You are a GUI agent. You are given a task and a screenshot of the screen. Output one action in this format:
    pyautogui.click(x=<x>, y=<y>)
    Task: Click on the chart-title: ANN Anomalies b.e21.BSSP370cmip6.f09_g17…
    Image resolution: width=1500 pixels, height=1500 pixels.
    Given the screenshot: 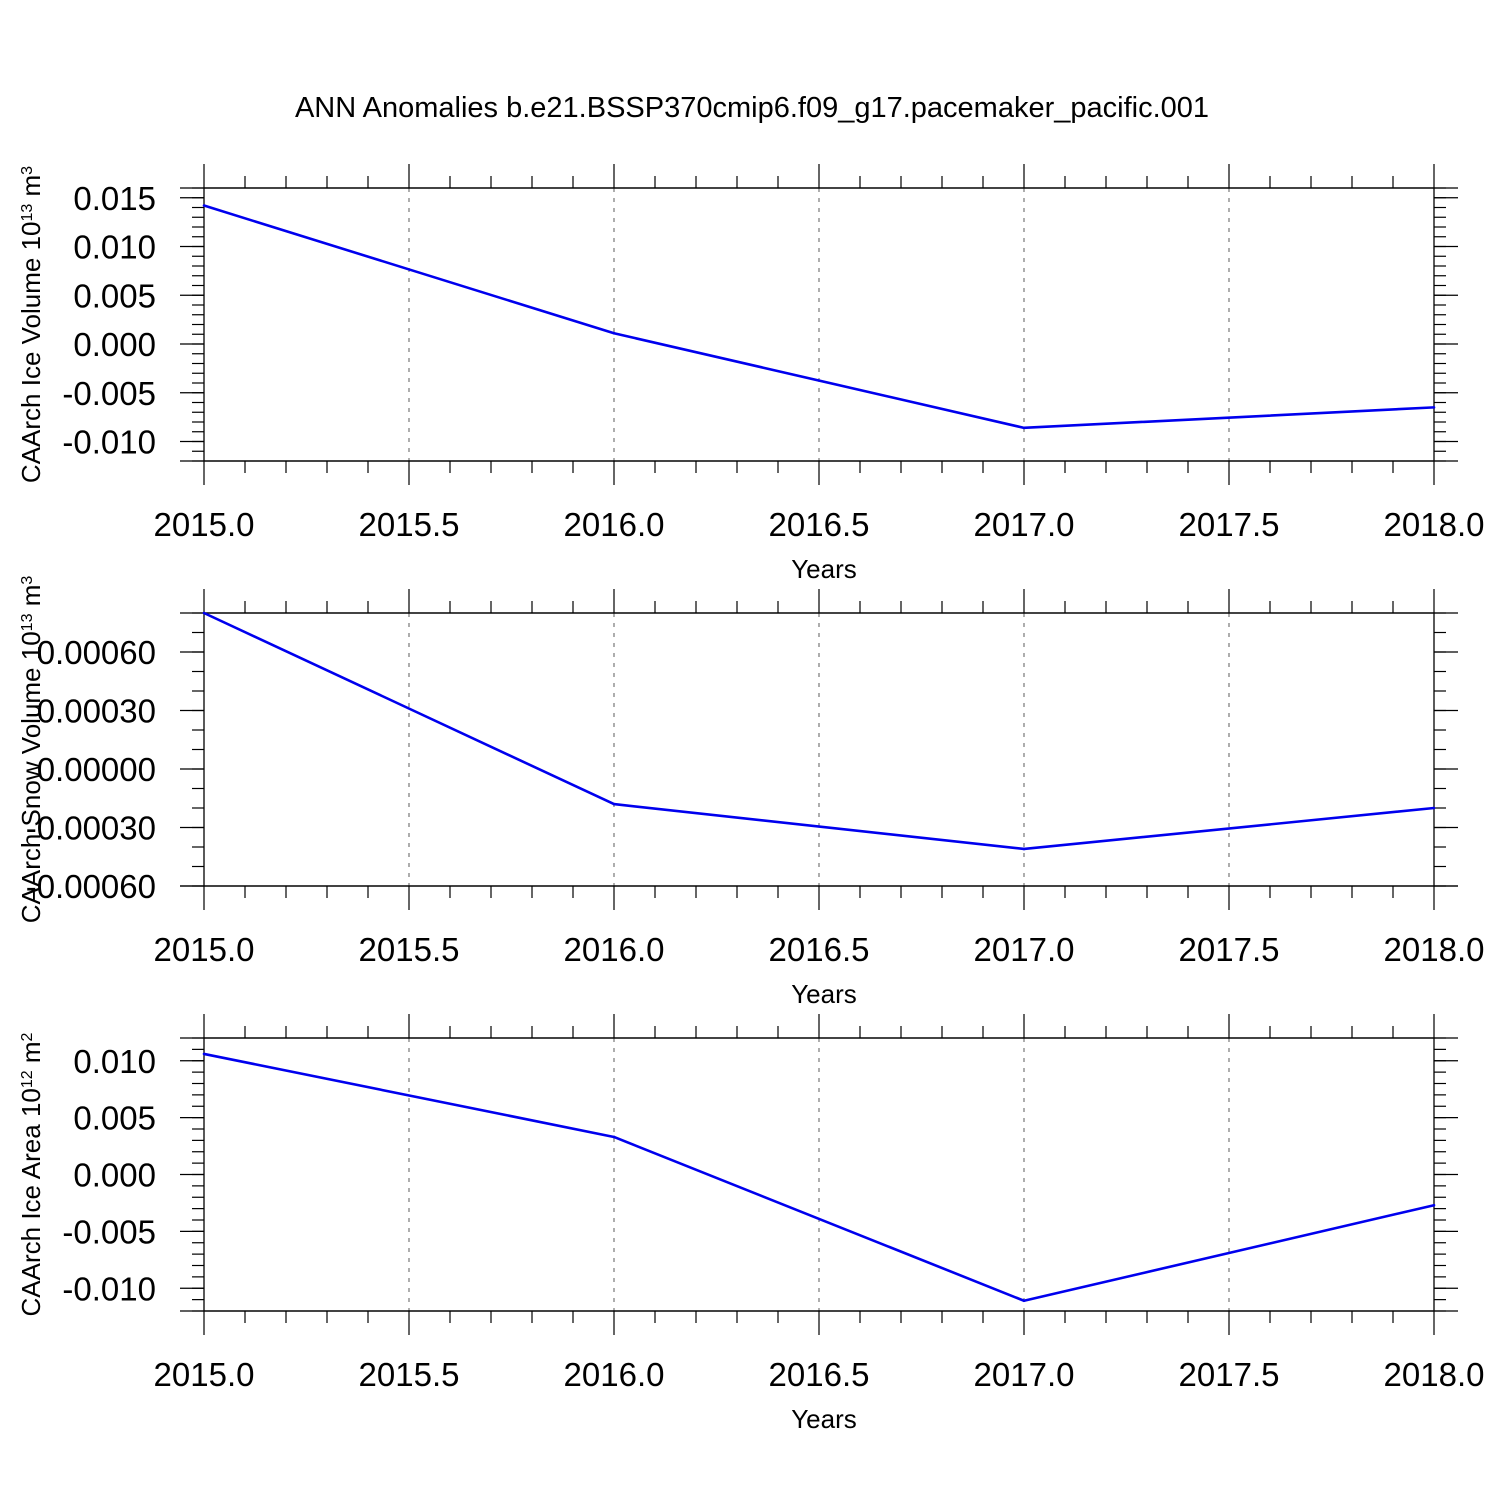 What is the action you would take?
    pyautogui.click(x=752, y=108)
    